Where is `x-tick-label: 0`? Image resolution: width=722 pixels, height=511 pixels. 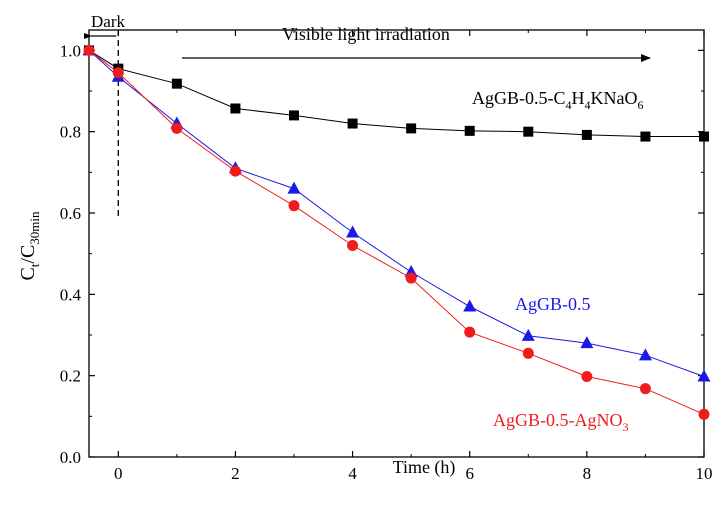 x-tick-label: 0 is located at coordinates (118, 473).